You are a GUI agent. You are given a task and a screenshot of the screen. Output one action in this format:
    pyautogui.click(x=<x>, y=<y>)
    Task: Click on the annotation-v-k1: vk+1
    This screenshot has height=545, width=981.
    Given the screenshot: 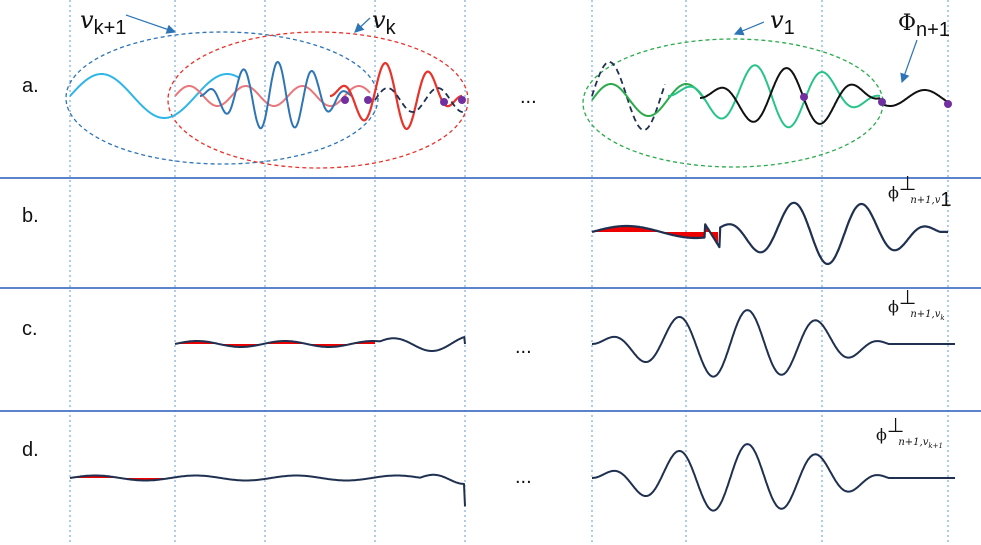 What is the action you would take?
    pyautogui.click(x=103, y=22)
    